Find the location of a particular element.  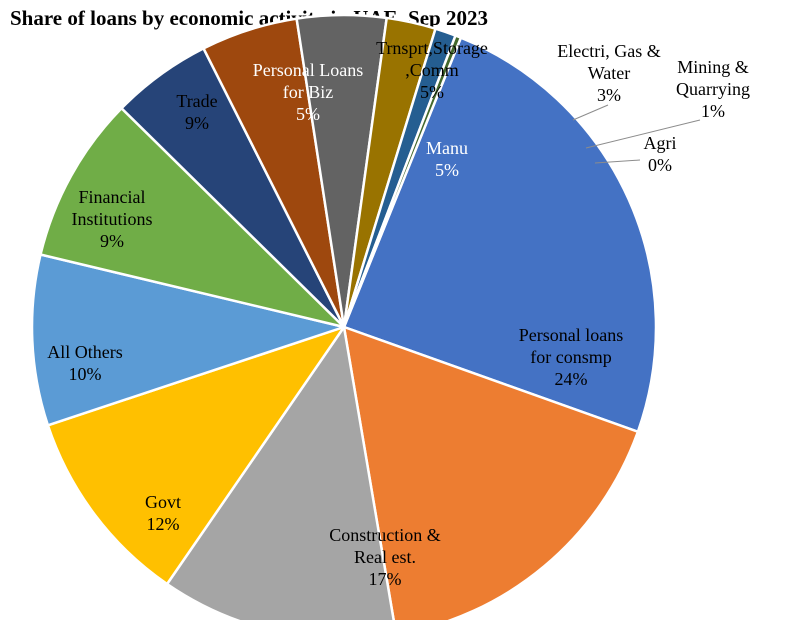

slice-label-line: 17% is located at coordinates (385, 579).